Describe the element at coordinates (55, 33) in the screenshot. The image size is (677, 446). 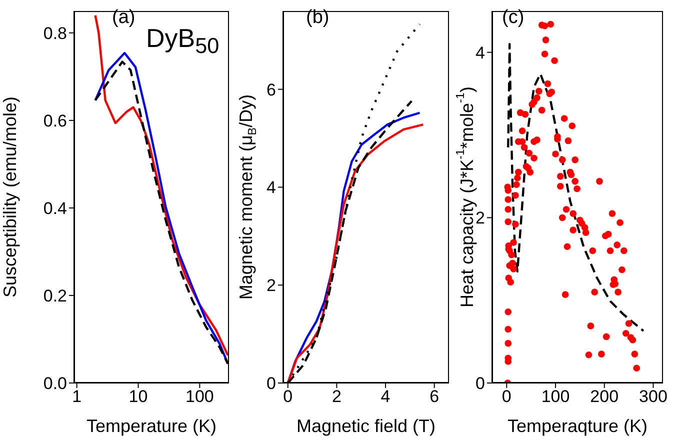
I see `y-tick-label: 0.8` at that location.